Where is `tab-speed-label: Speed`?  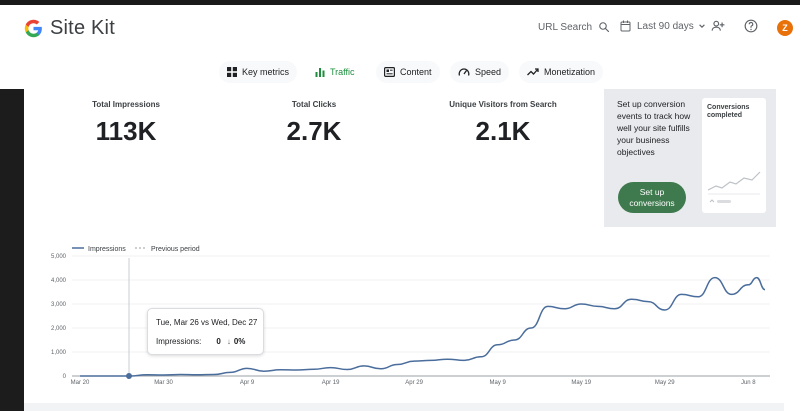 tab-speed-label: Speed is located at coordinates (488, 72).